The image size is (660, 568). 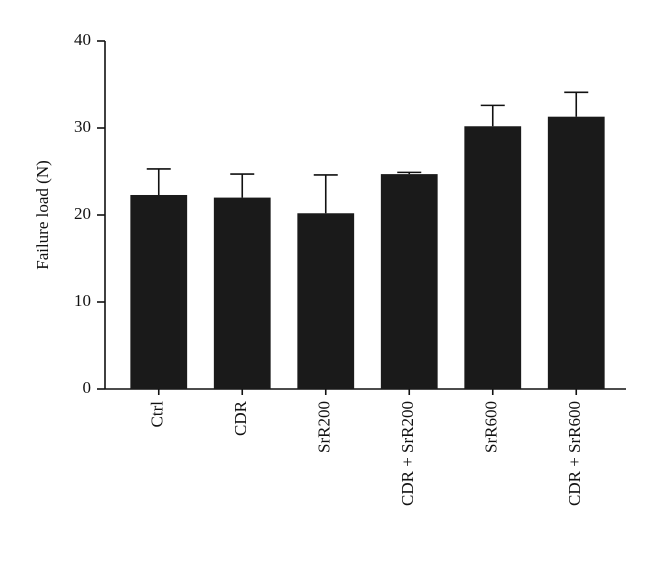 What do you see at coordinates (82, 213) in the screenshot?
I see `y-tick-label: 20` at bounding box center [82, 213].